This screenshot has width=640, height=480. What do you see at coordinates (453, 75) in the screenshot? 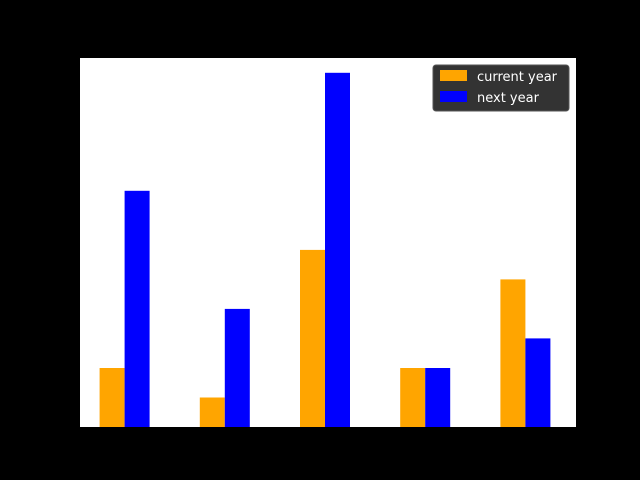
I see `legend-swatch-current-year` at bounding box center [453, 75].